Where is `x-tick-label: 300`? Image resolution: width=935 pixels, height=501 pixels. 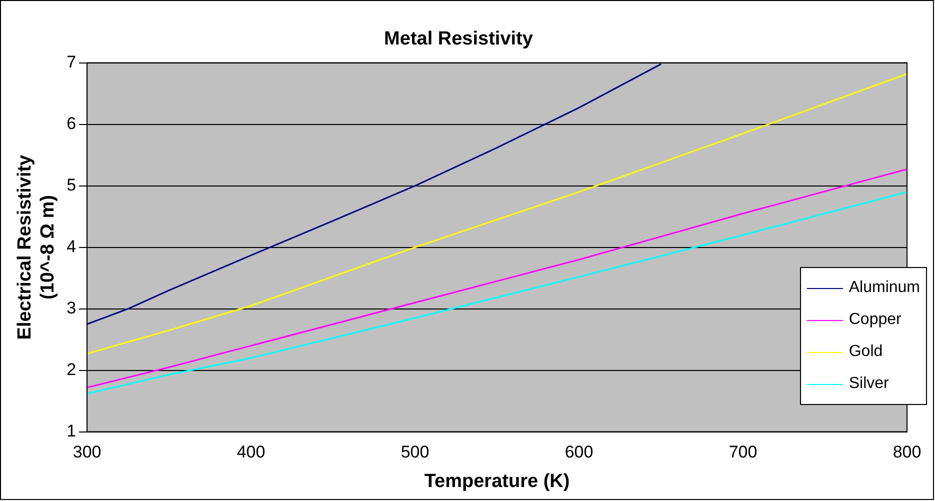
x-tick-label: 300 is located at coordinates (87, 452).